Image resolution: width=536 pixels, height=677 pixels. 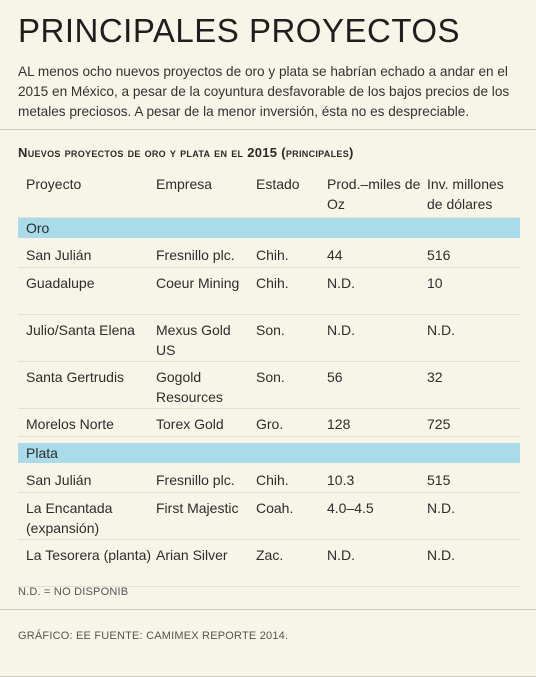 I want to click on cell-proyecto: La Encantada (expansión), so click(x=69, y=518).